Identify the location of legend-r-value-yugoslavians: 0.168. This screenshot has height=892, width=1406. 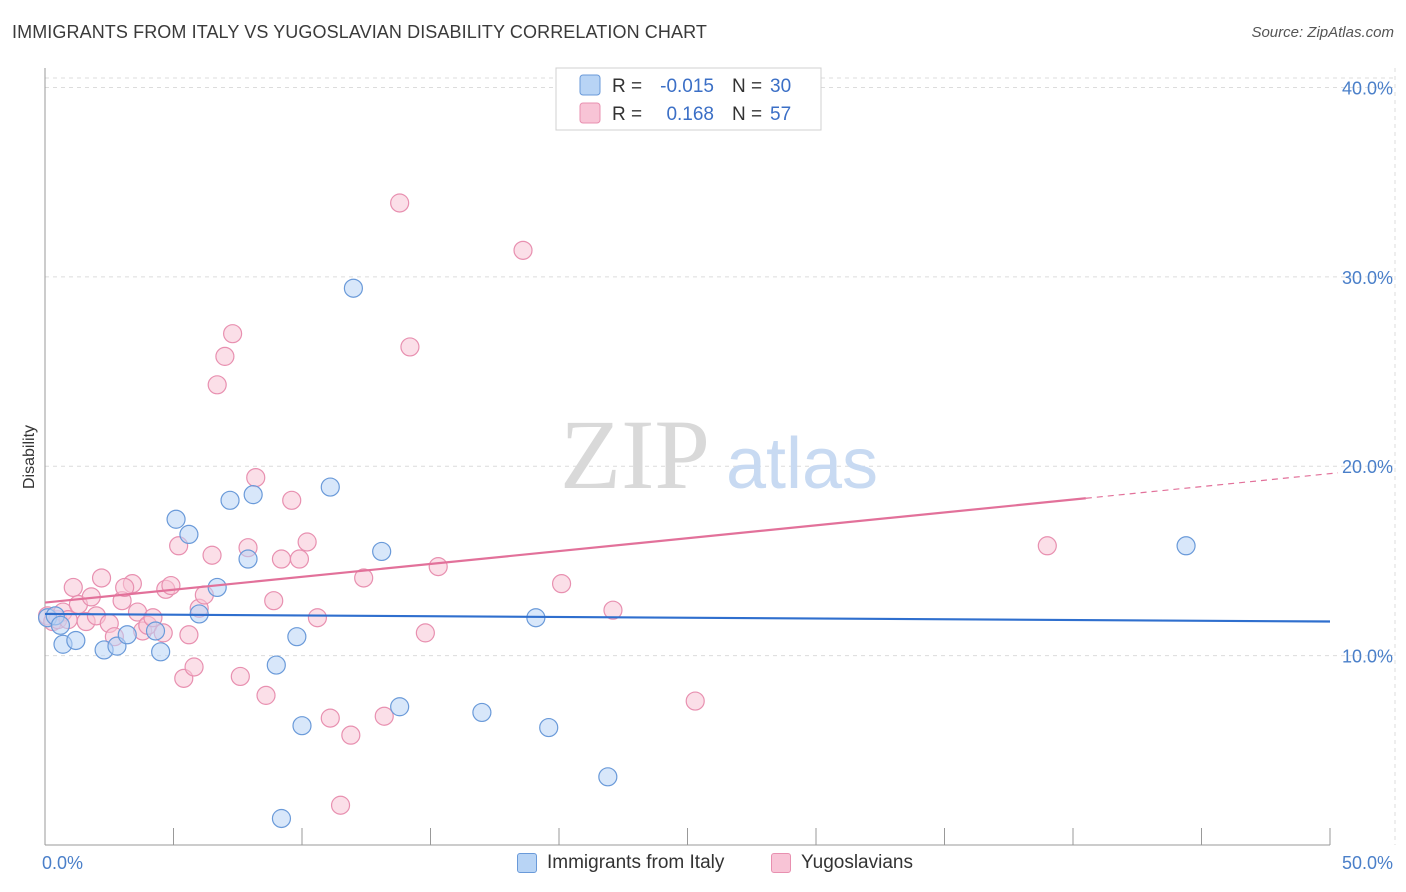
(690, 114).